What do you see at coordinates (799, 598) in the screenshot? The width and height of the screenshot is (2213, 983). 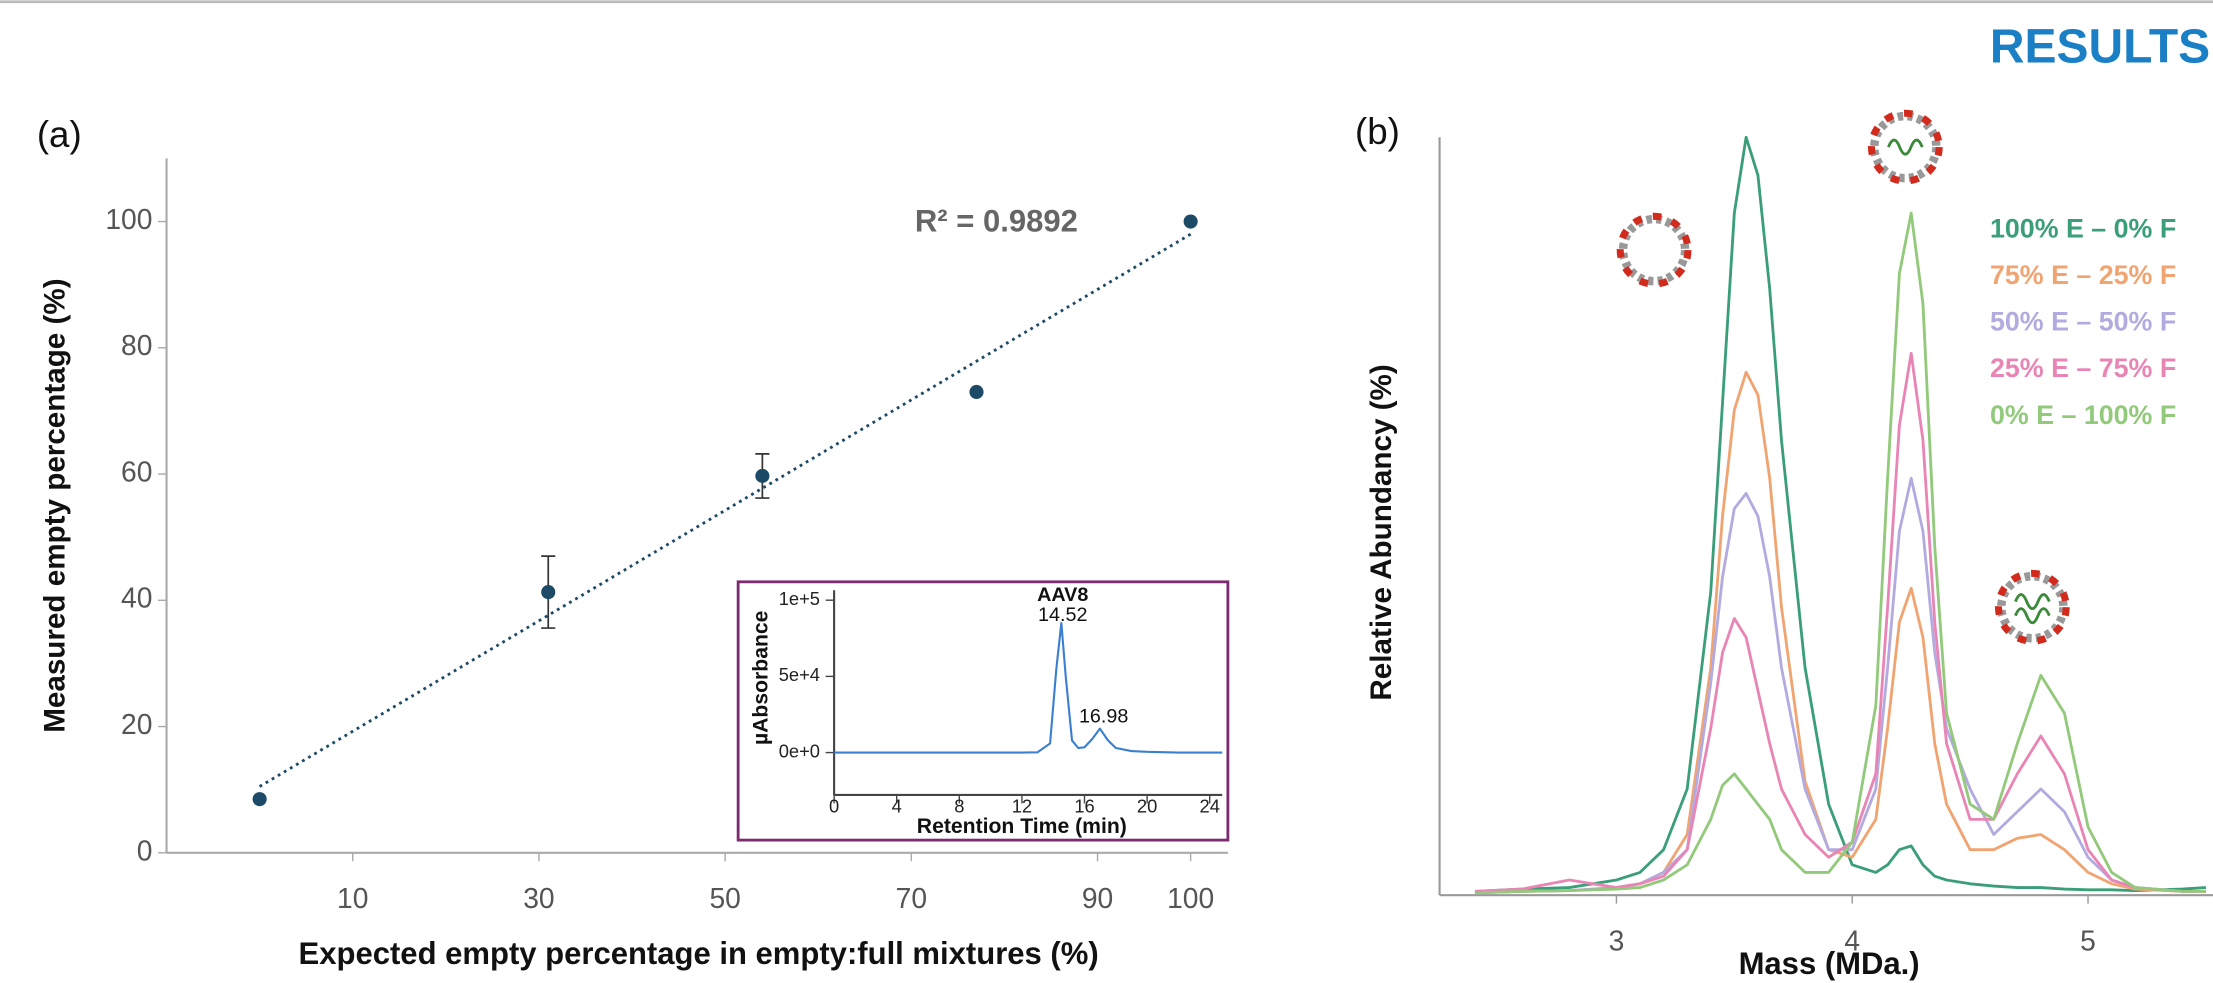 I see `y-tick-label: 1e+5` at bounding box center [799, 598].